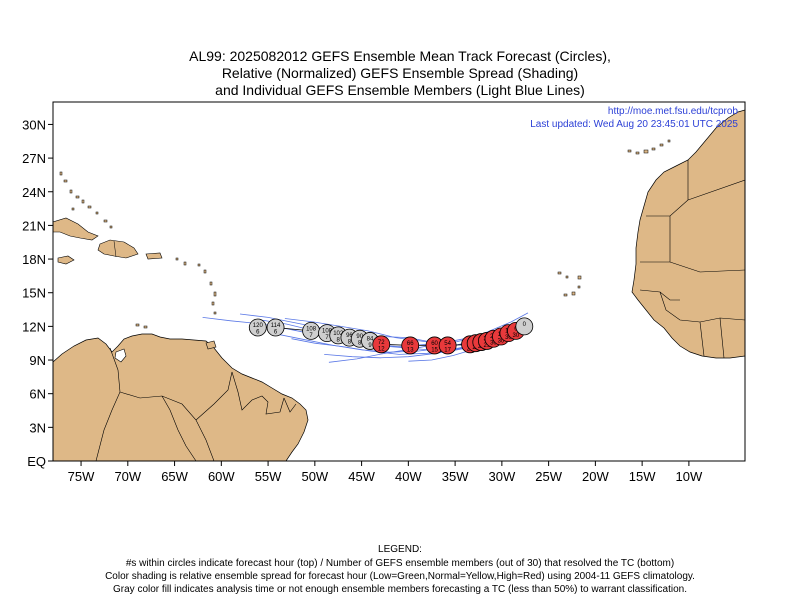 The image size is (800, 600). I want to click on lat-tick-label: 9N, so click(37, 360).